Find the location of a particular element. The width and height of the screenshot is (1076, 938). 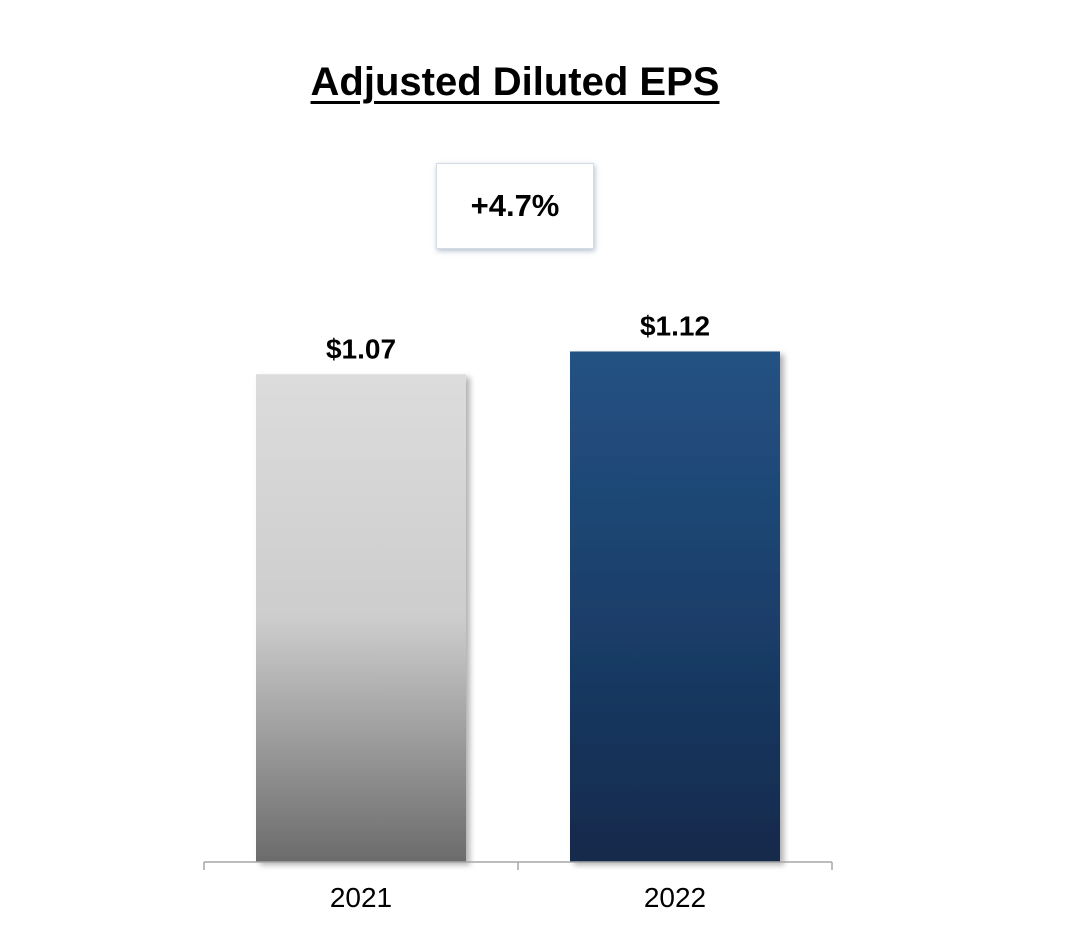

chart-title: Adjusted Diluted EPS is located at coordinates (515, 82).